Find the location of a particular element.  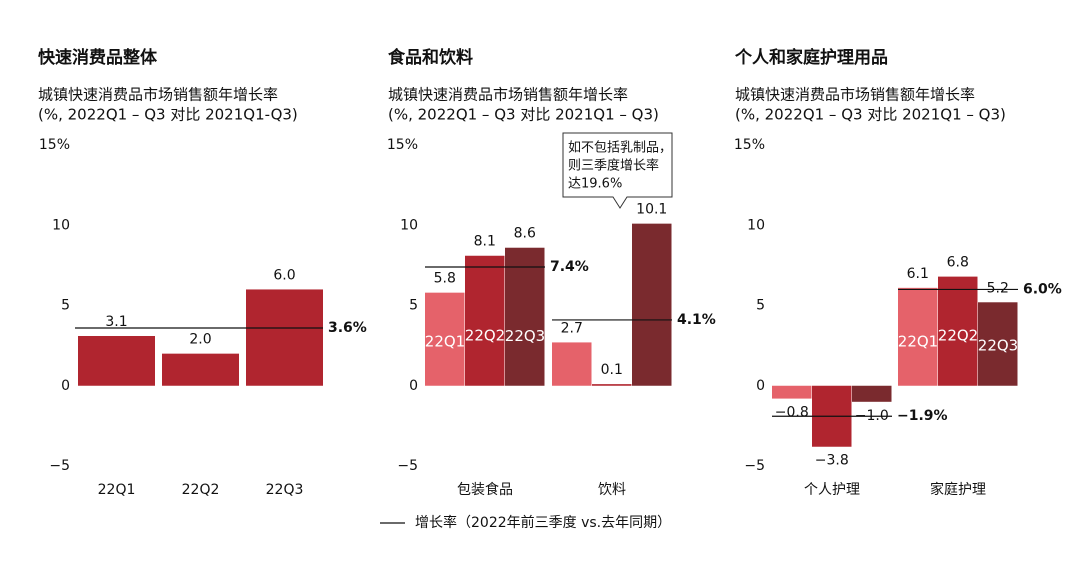

x-tick-label: 22Q1 is located at coordinates (117, 490).